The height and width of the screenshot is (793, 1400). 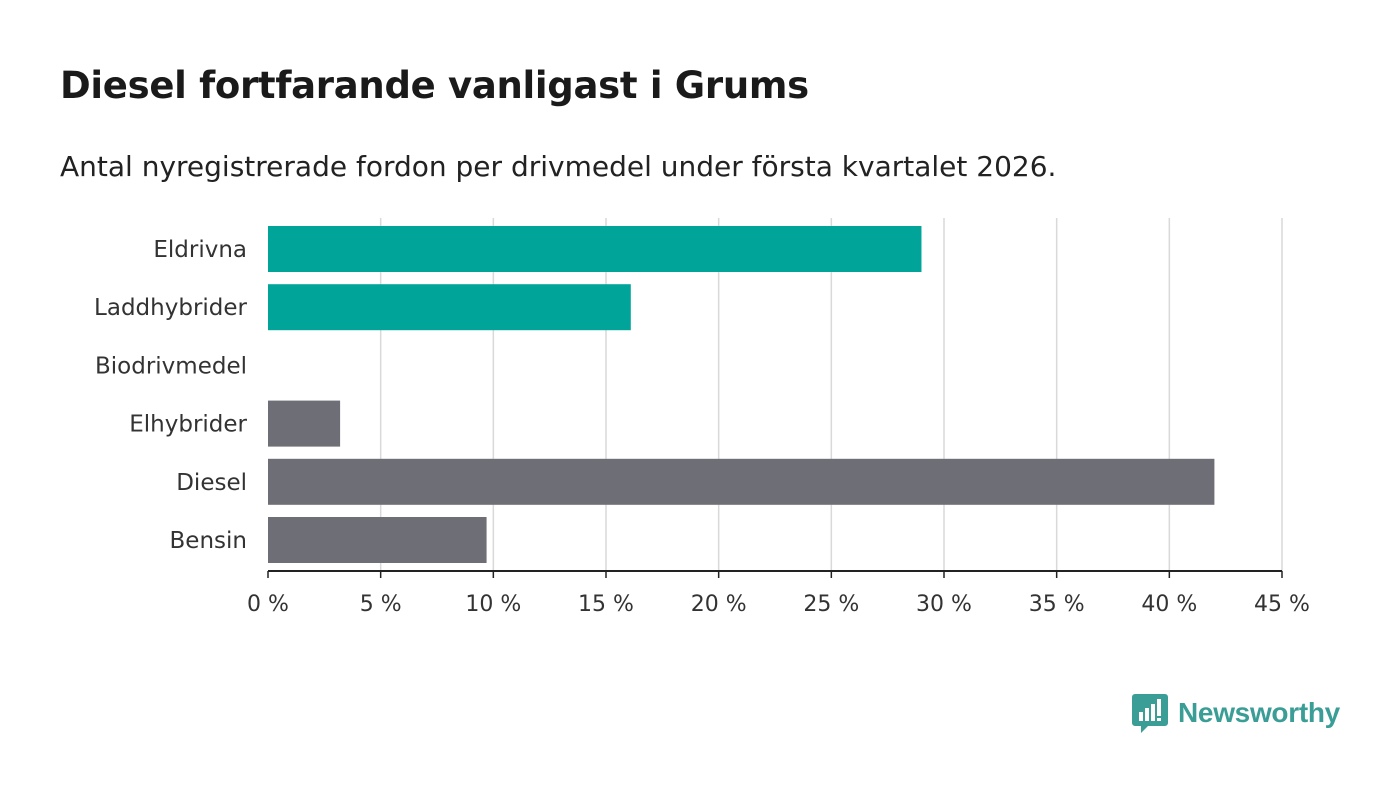 I want to click on brand-logo: Newsworthy, so click(x=1236, y=713).